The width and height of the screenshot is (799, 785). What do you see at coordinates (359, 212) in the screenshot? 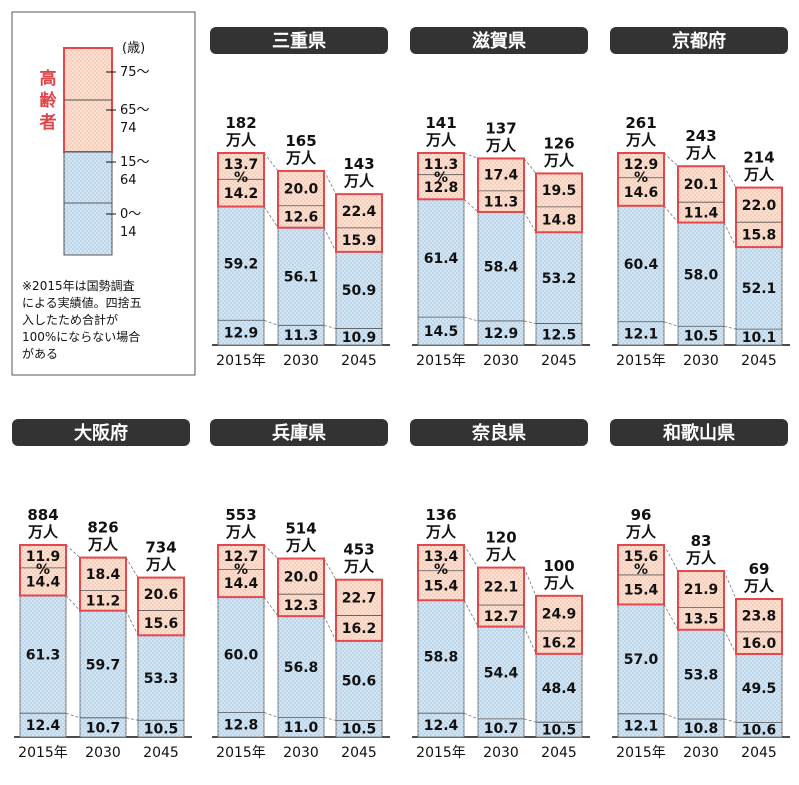
I see `bar-value-label: 22.4` at bounding box center [359, 212].